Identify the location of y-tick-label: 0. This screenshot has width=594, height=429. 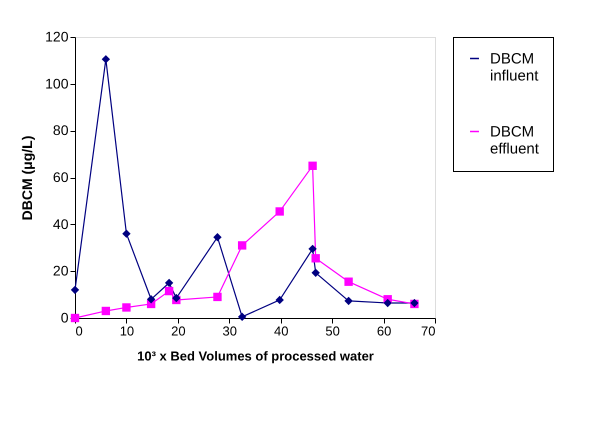
(64, 318).